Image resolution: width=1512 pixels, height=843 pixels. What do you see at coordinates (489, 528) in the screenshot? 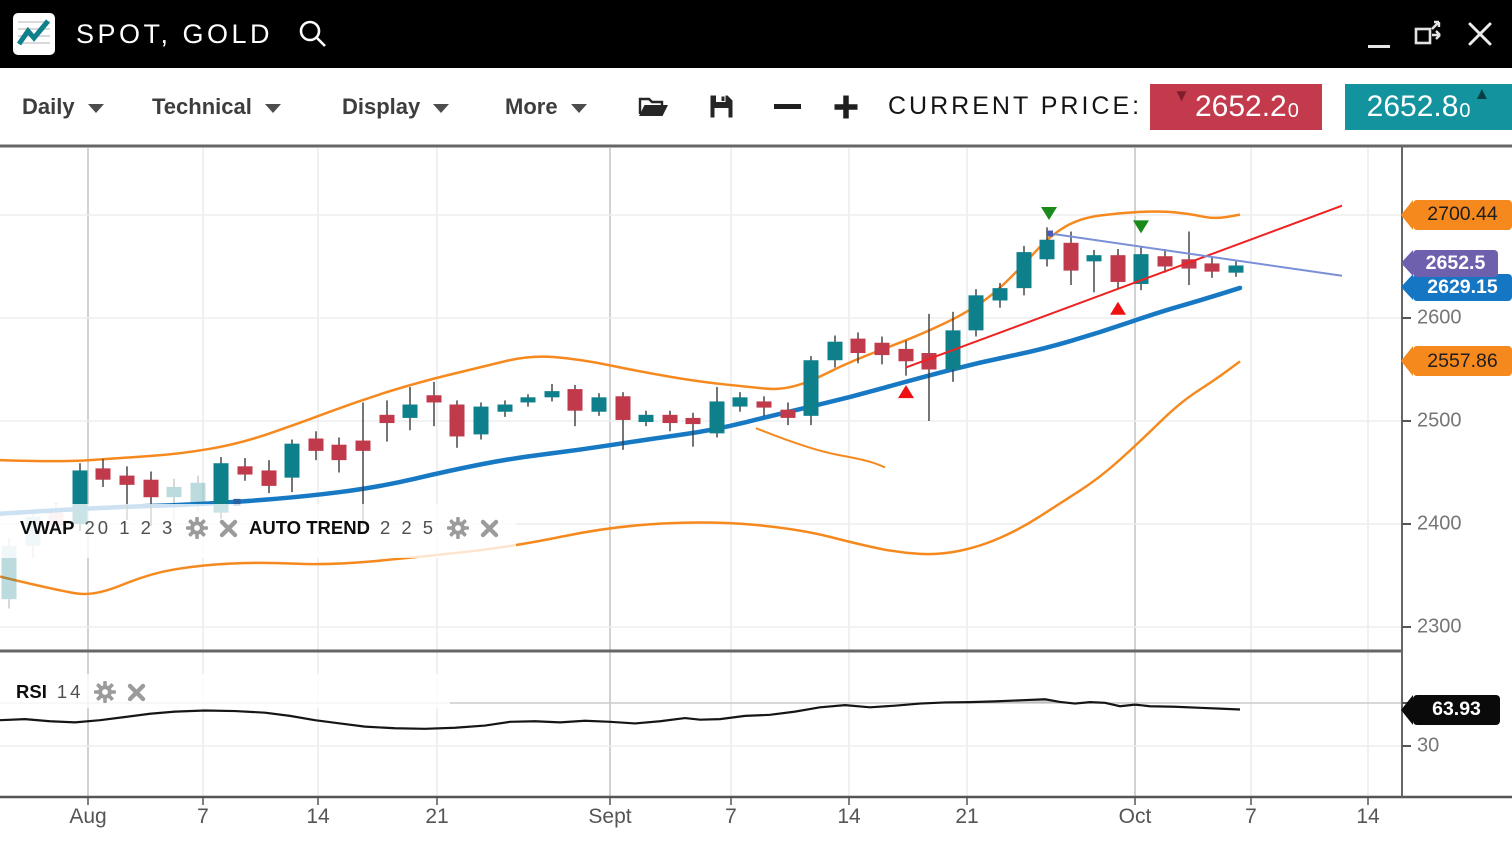
I see `auto-trend-remove-icon` at bounding box center [489, 528].